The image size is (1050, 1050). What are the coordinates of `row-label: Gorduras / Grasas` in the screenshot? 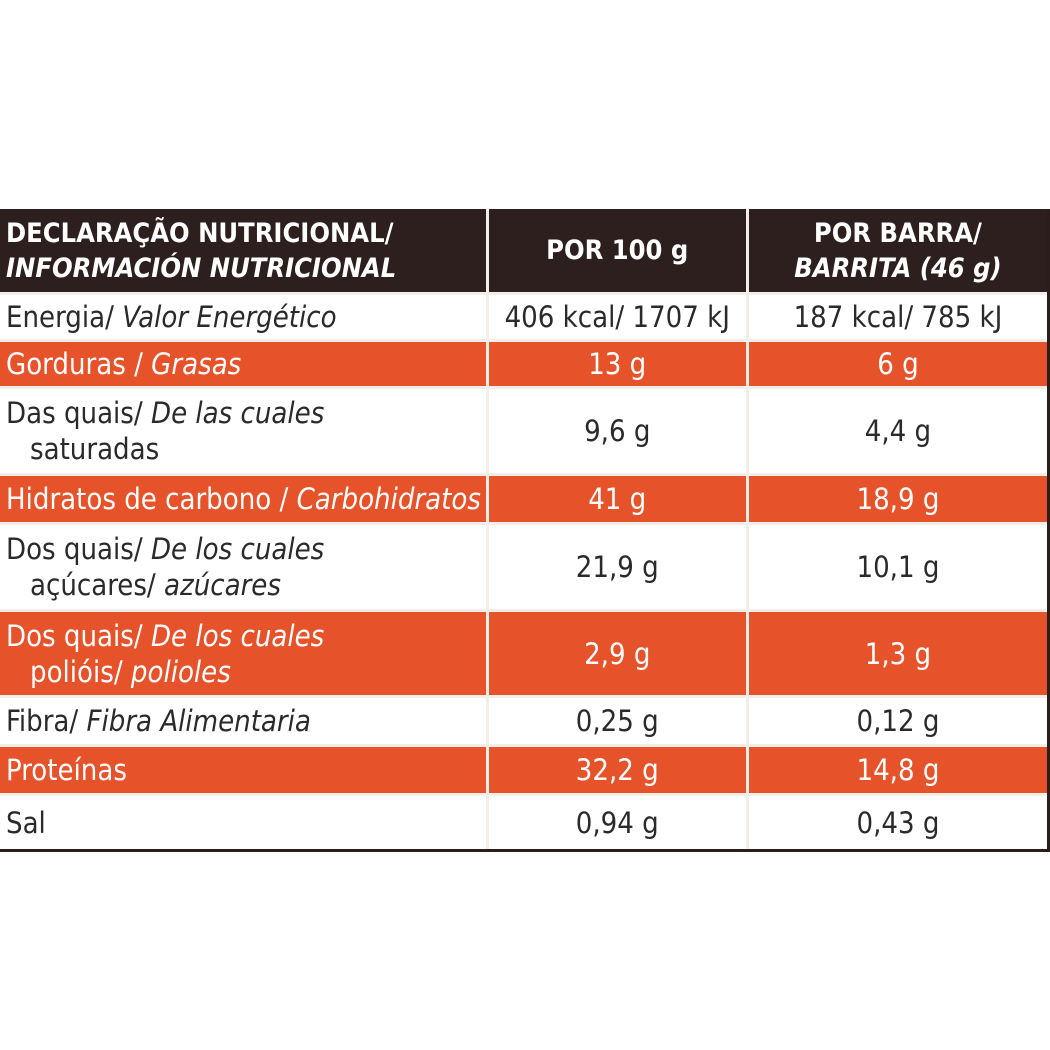 It's located at (243, 364).